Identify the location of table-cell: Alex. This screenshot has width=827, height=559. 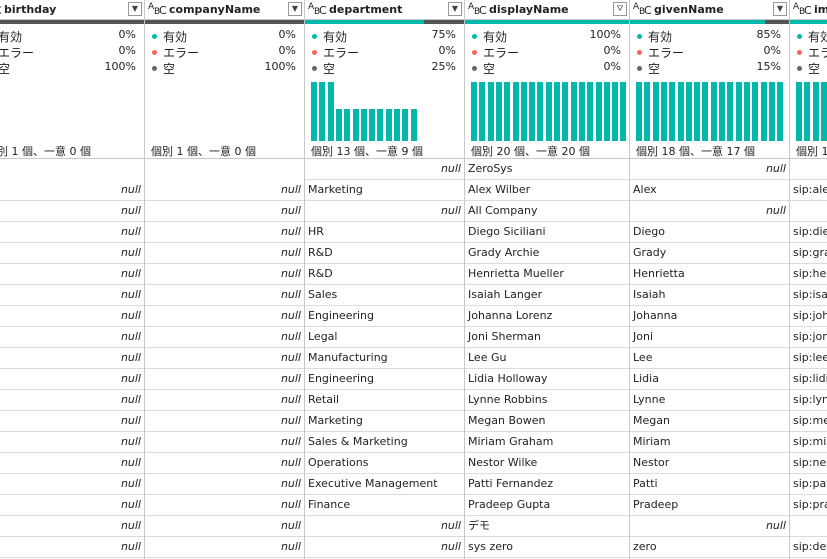
(709, 190).